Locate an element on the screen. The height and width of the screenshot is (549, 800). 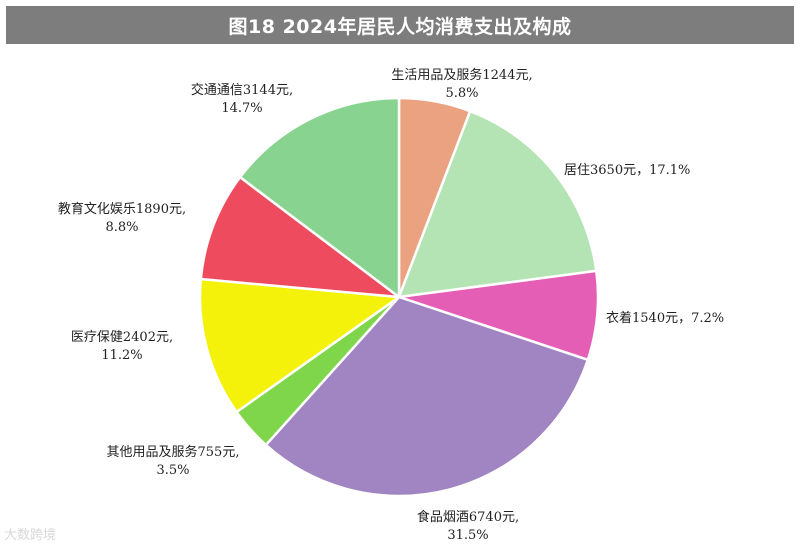
chart-title: 图18 2024年居民人均消费支出及构成 is located at coordinates (400, 26).